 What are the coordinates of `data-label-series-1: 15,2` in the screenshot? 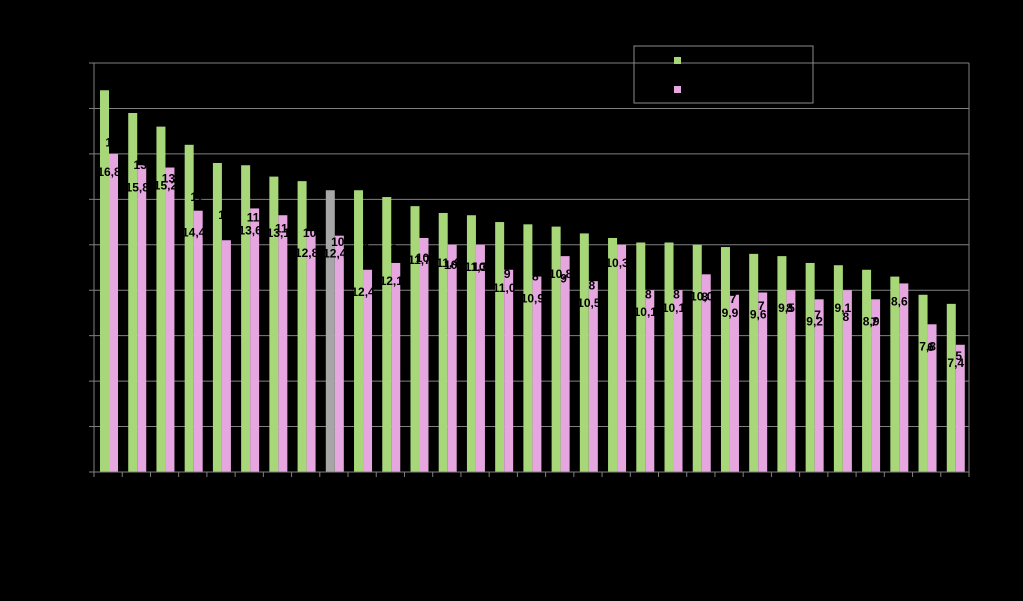 It's located at (166, 186).